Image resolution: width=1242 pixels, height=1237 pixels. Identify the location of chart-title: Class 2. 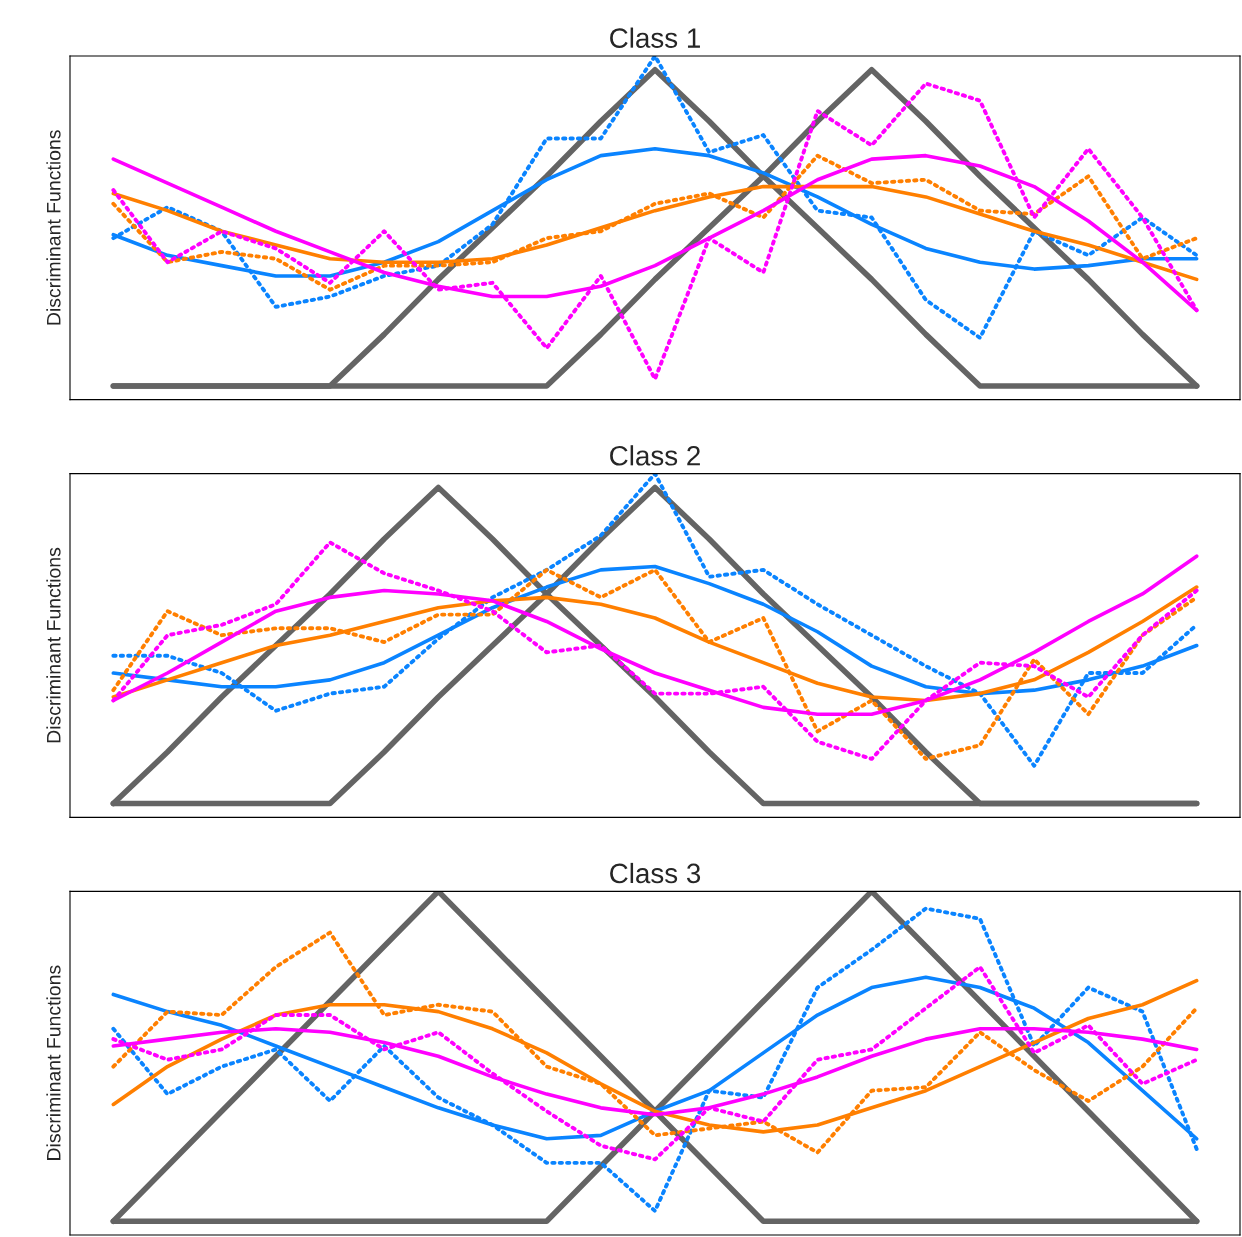
(655, 455).